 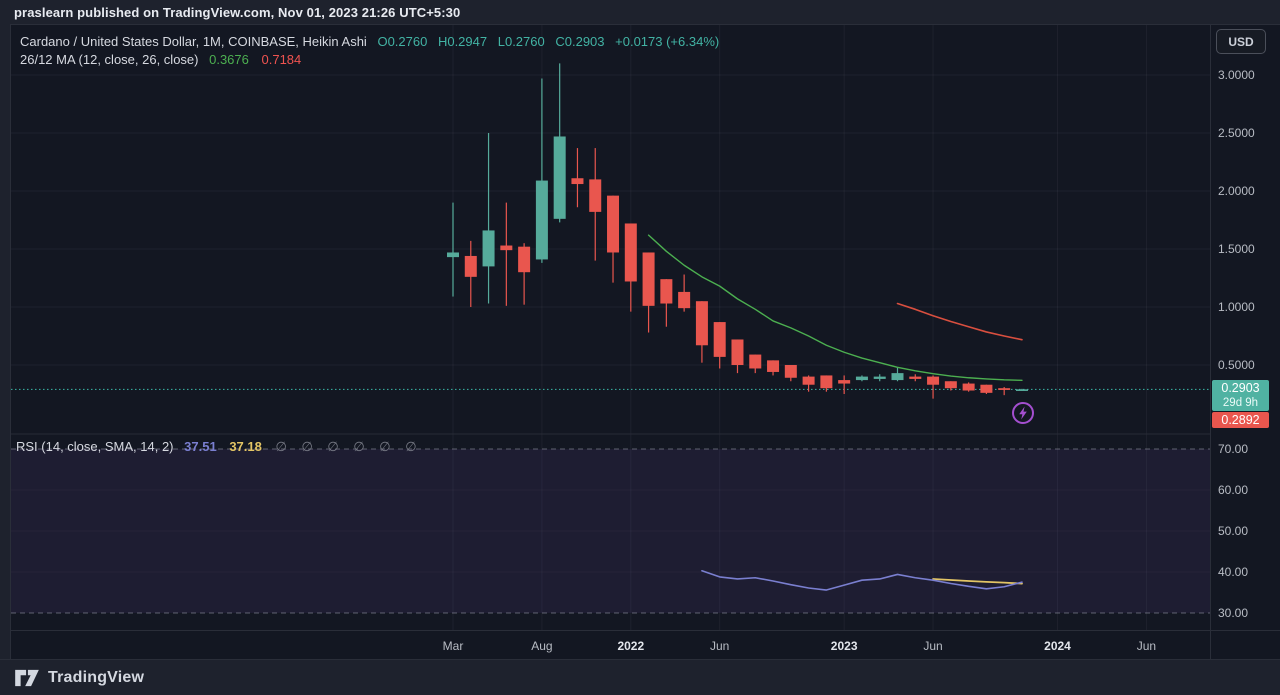 I want to click on price-tick-label: 1.5000, so click(x=1236, y=249).